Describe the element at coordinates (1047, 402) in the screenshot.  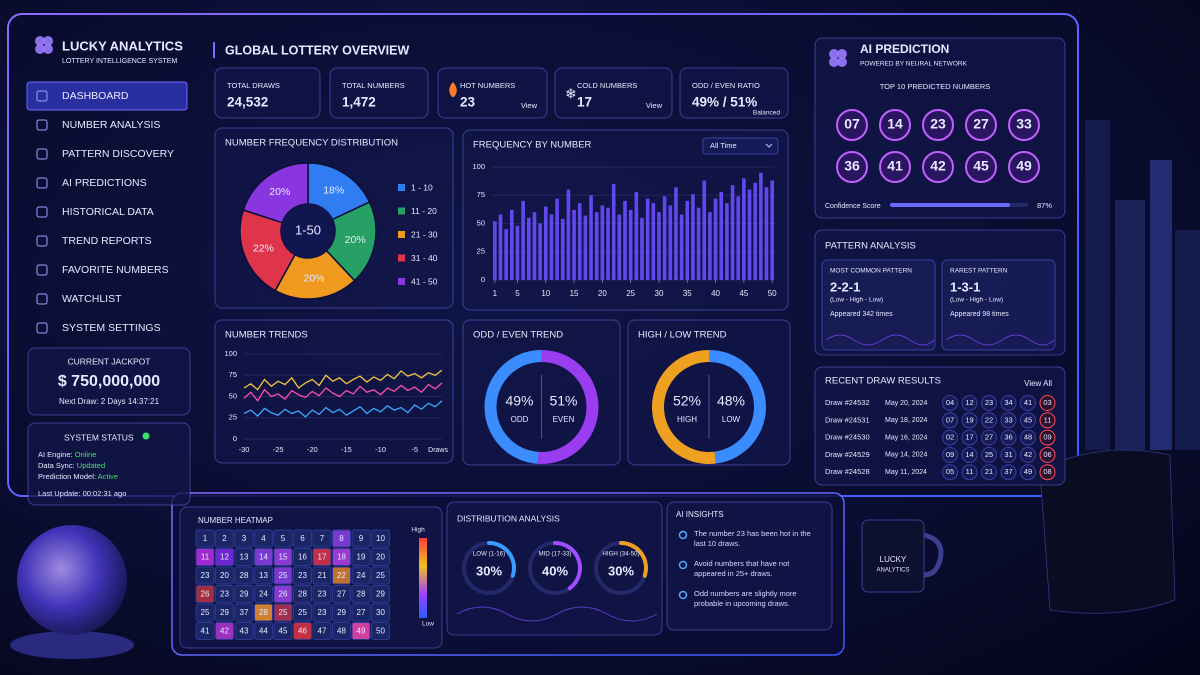
I see `bonus-number: 03` at that location.